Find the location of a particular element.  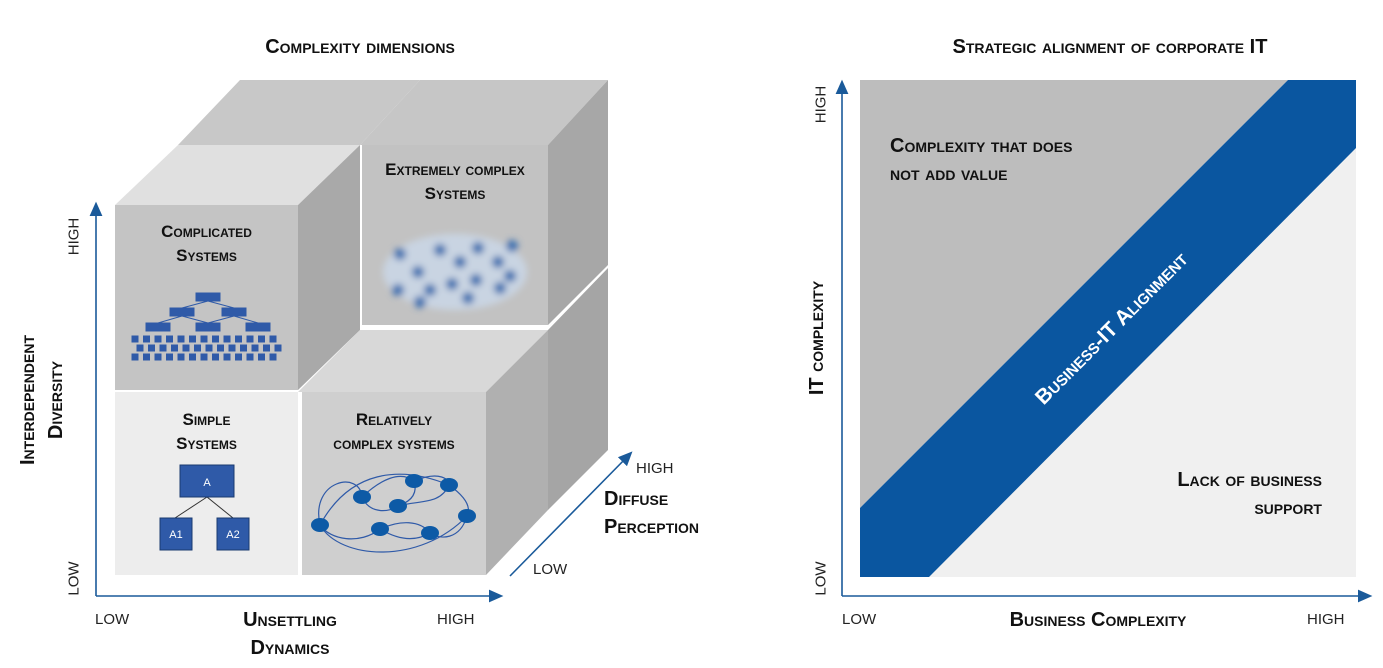

left-z-label: Diffuse Perception is located at coordinates (652, 513).